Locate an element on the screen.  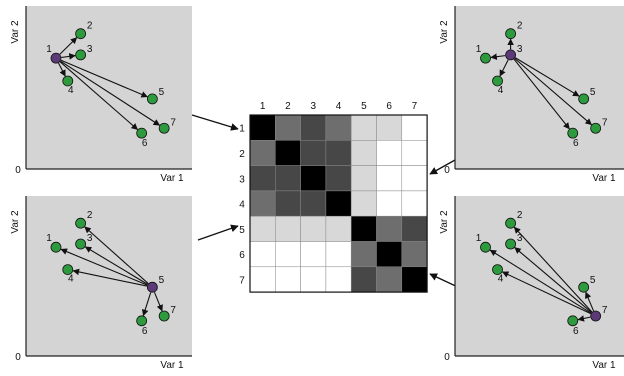
matrix-row-label-6: 6 is located at coordinates (242, 255).